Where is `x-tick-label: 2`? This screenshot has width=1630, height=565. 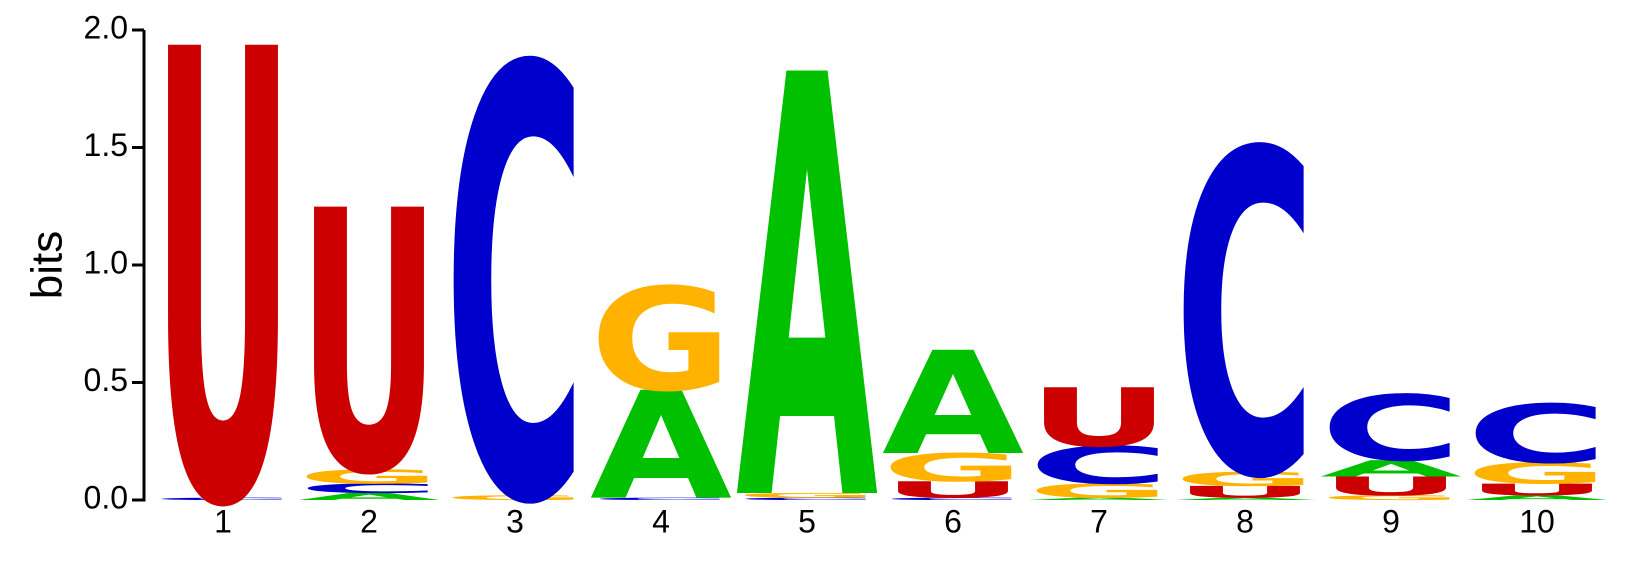
x-tick-label: 2 is located at coordinates (369, 521).